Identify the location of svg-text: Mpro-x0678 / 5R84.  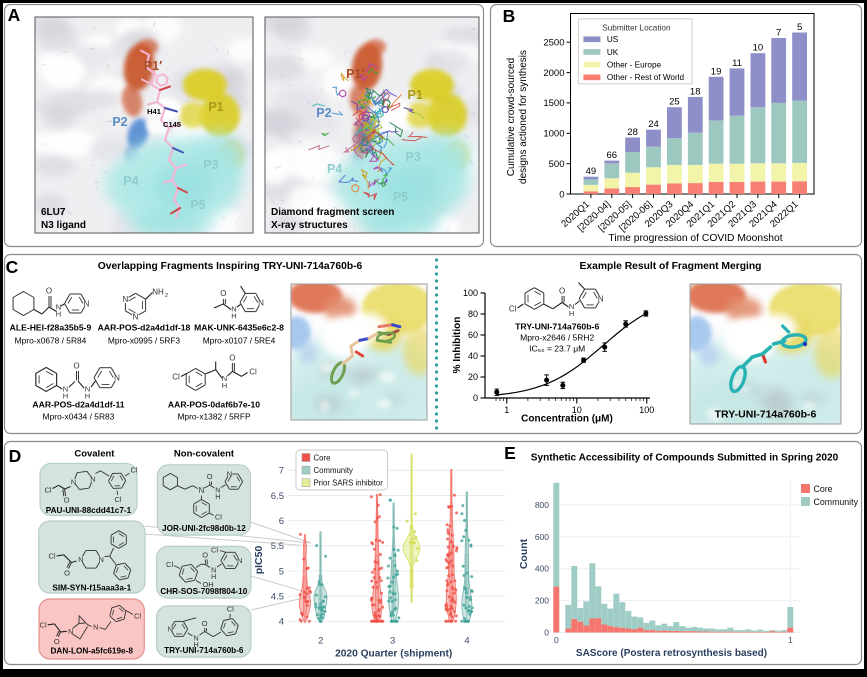
(51, 341).